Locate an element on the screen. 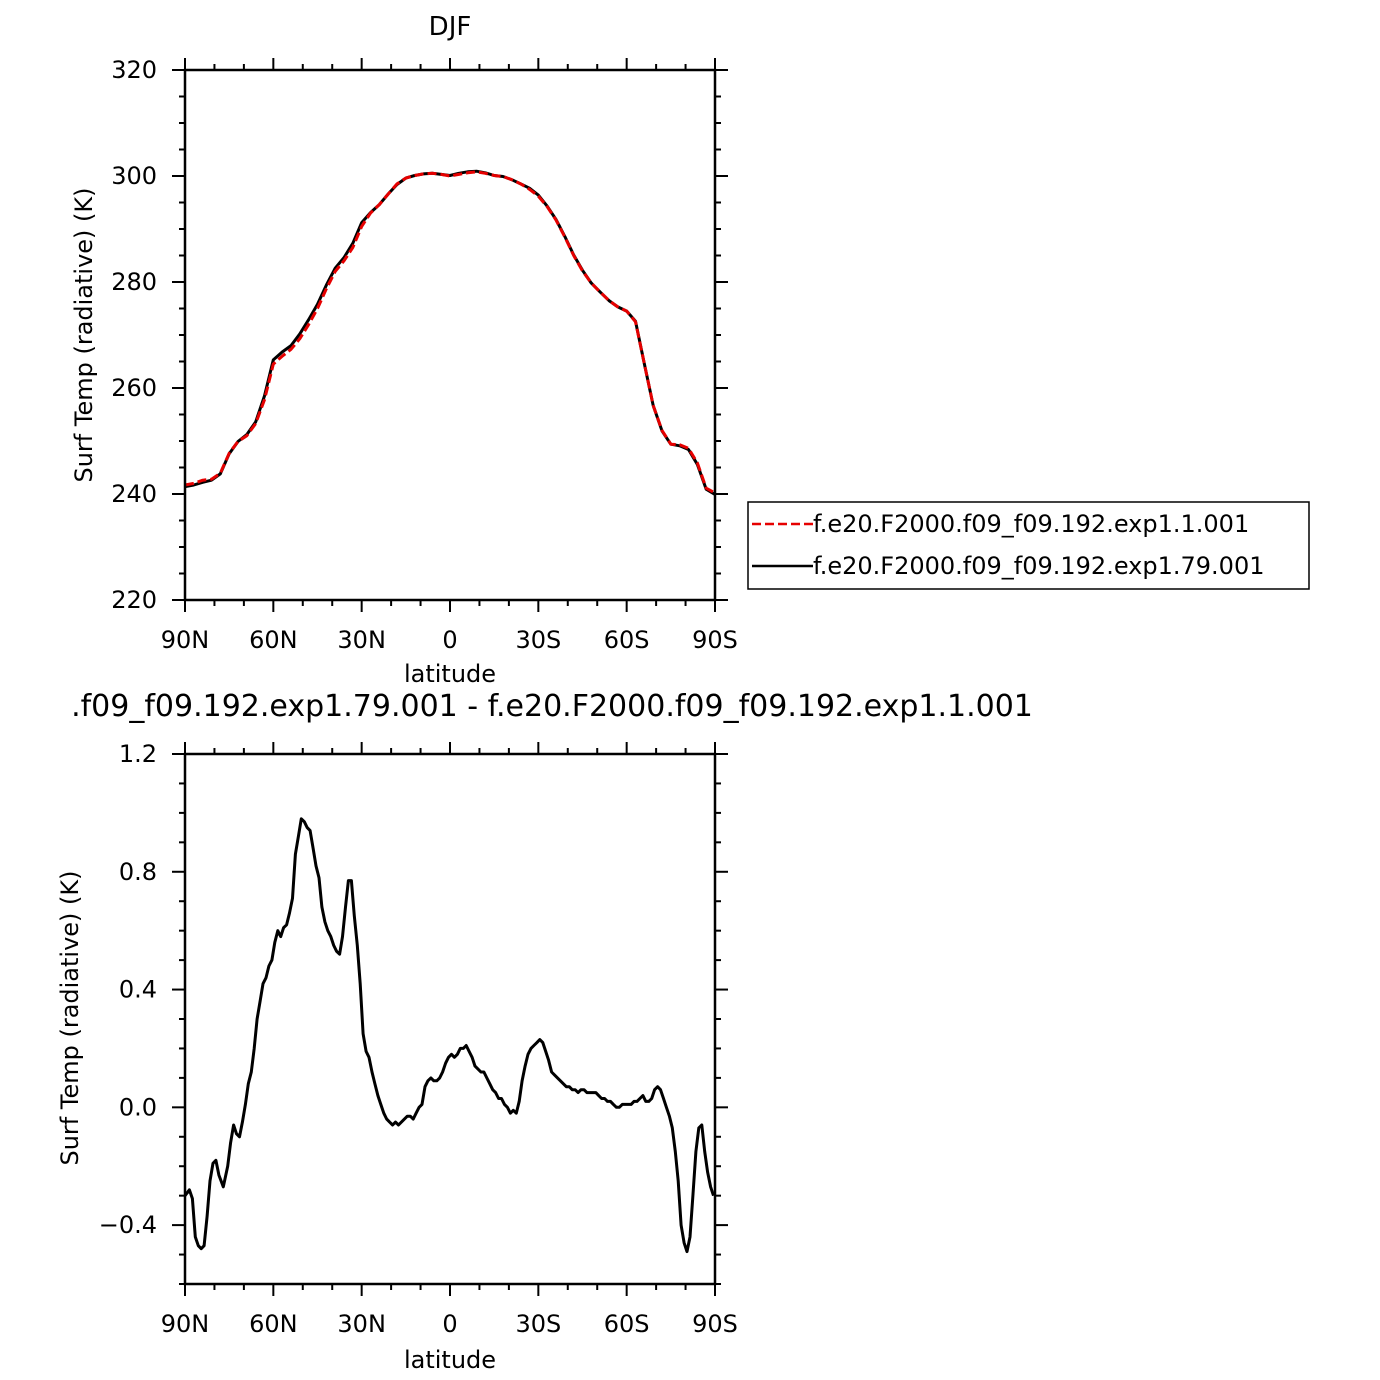 The width and height of the screenshot is (1380, 1380). bottom-series-lines is located at coordinates (449, 1035).